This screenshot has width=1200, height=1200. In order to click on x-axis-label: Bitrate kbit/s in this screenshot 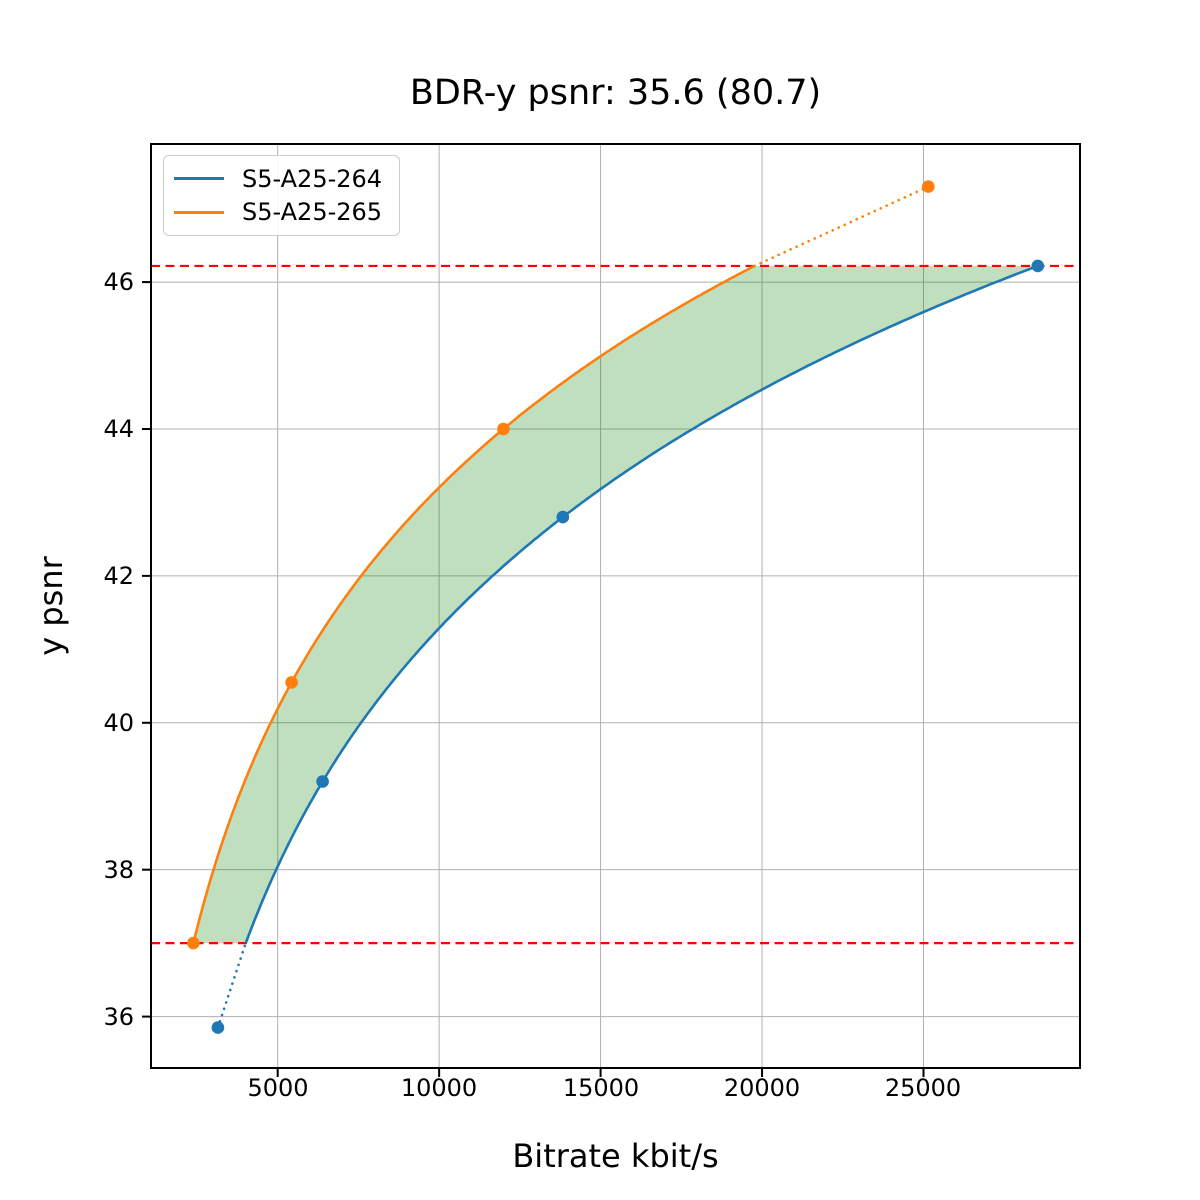, I will do `click(615, 1156)`.